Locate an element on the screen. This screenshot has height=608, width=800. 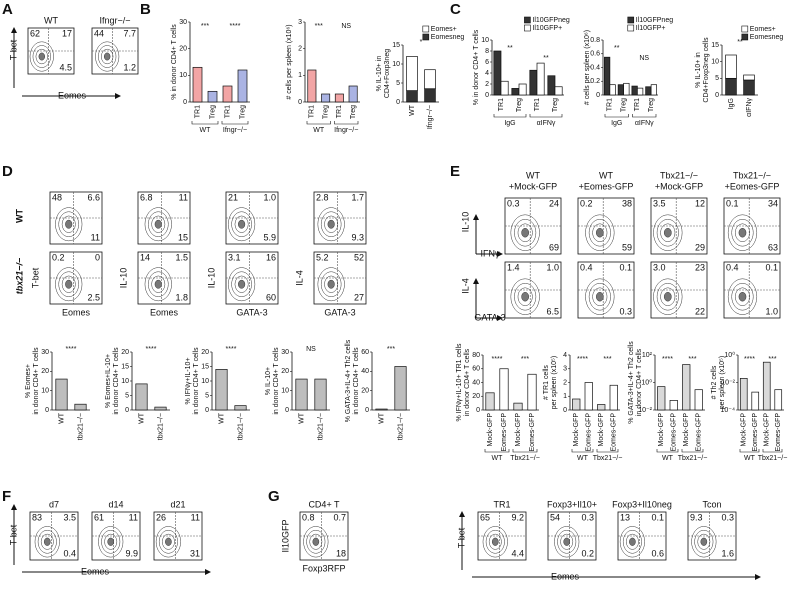
quadrant-value: 11 is located at coordinates (183, 197).